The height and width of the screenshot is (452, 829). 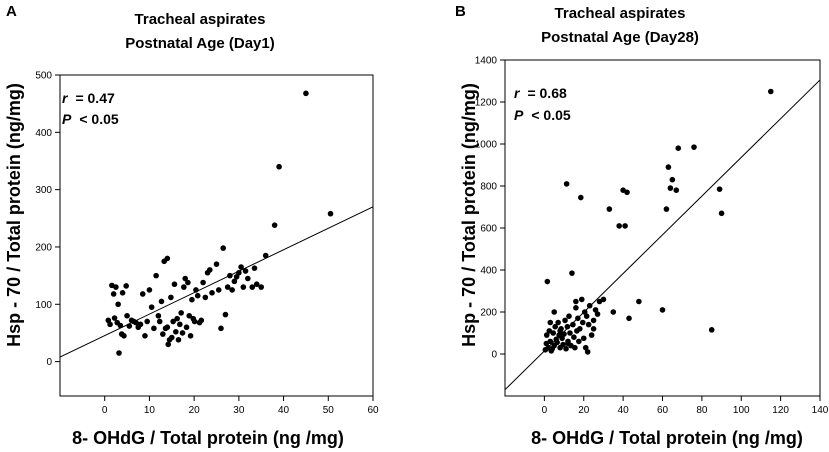 What do you see at coordinates (329, 410) in the screenshot?
I see `panel-a-x-tick-label: 50` at bounding box center [329, 410].